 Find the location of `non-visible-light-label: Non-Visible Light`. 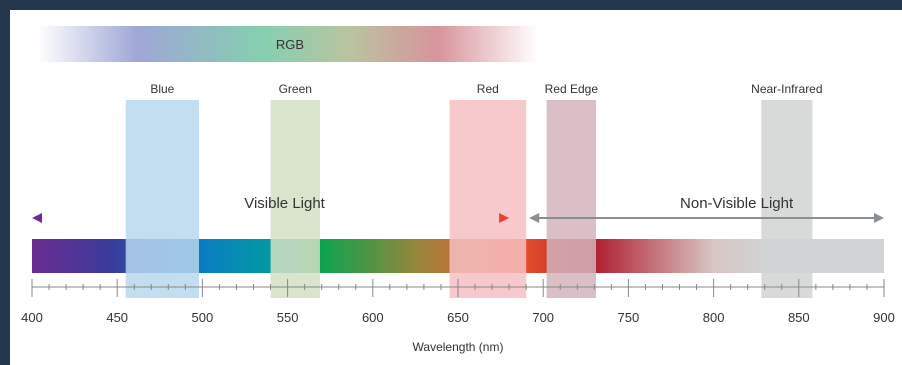

non-visible-light-label: Non-Visible Light is located at coordinates (737, 203).